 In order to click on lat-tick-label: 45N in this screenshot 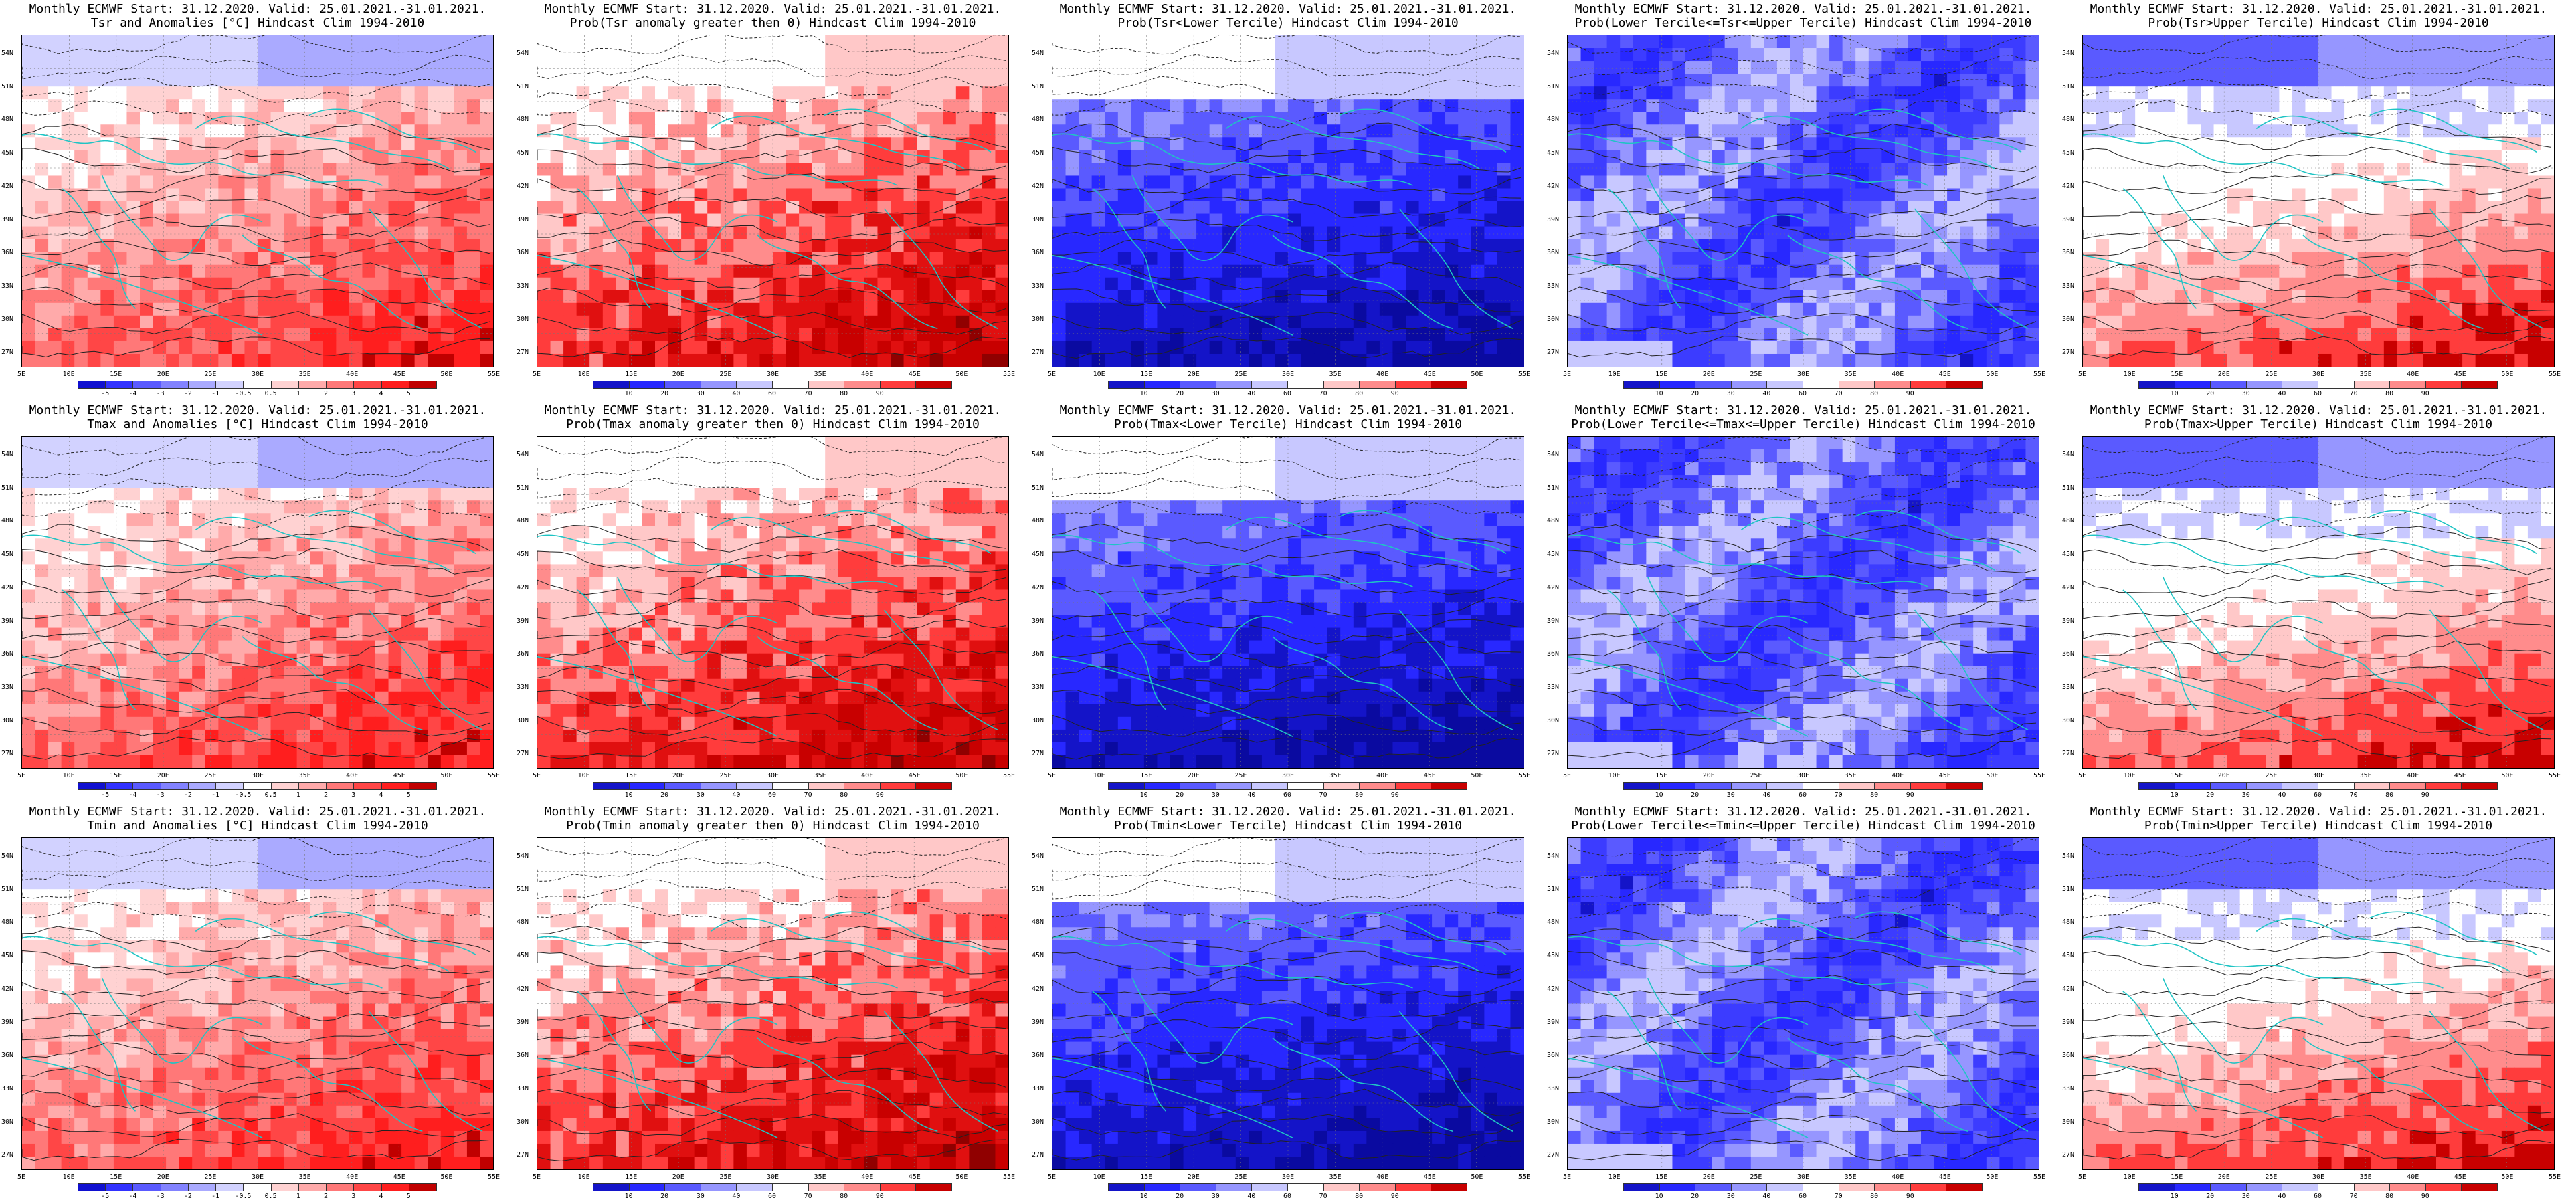, I will do `click(1038, 956)`.